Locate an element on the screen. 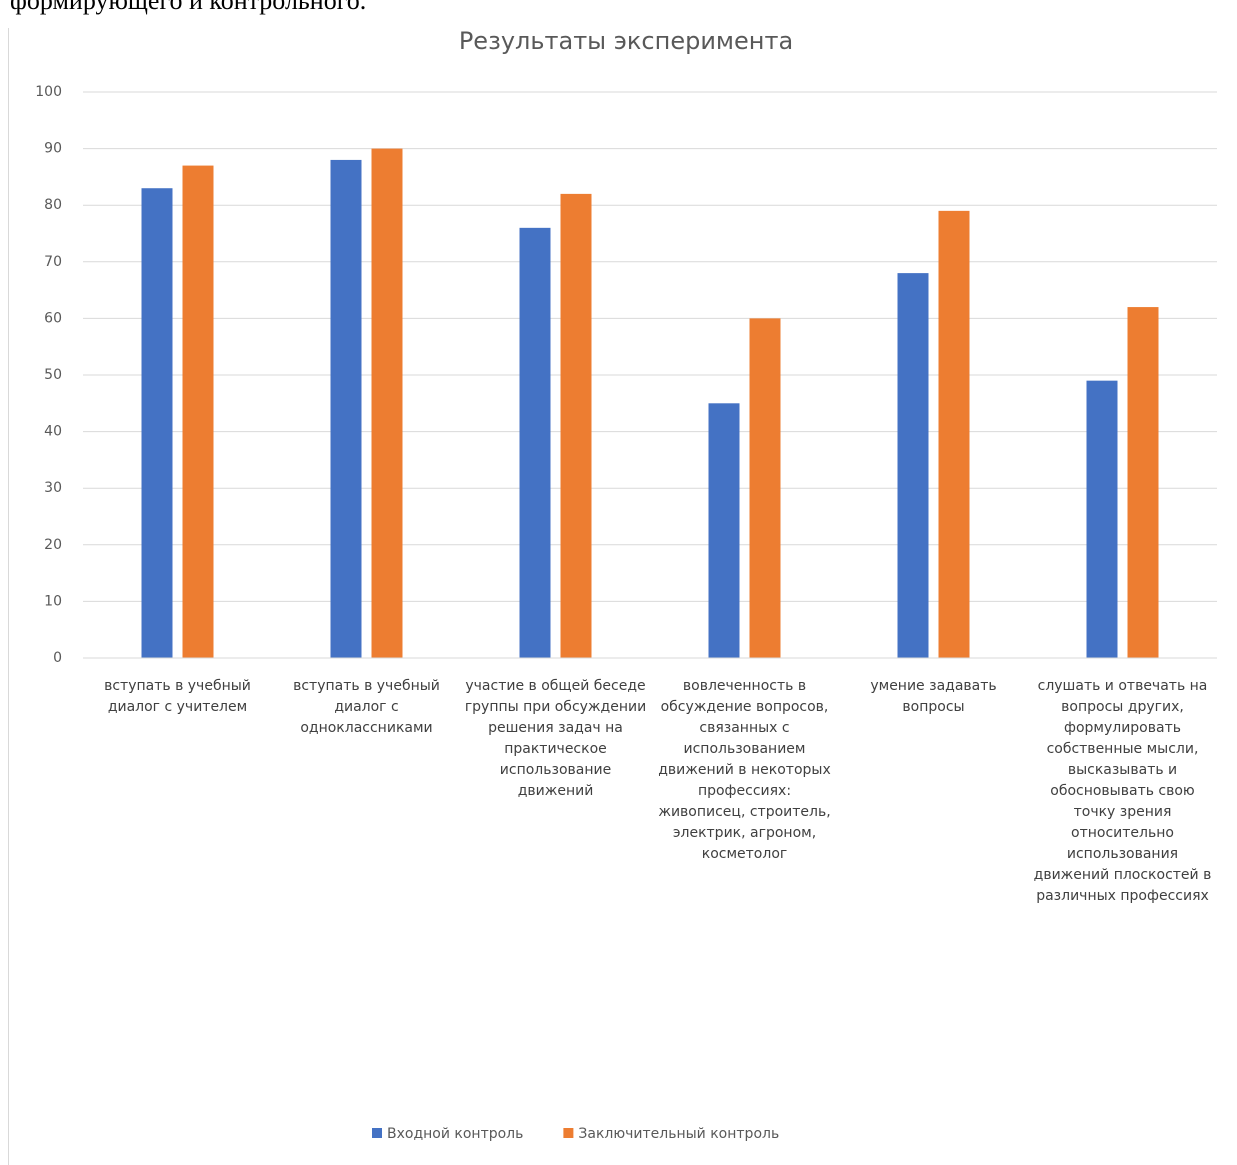  y-tick-label: 10 is located at coordinates (53, 601).